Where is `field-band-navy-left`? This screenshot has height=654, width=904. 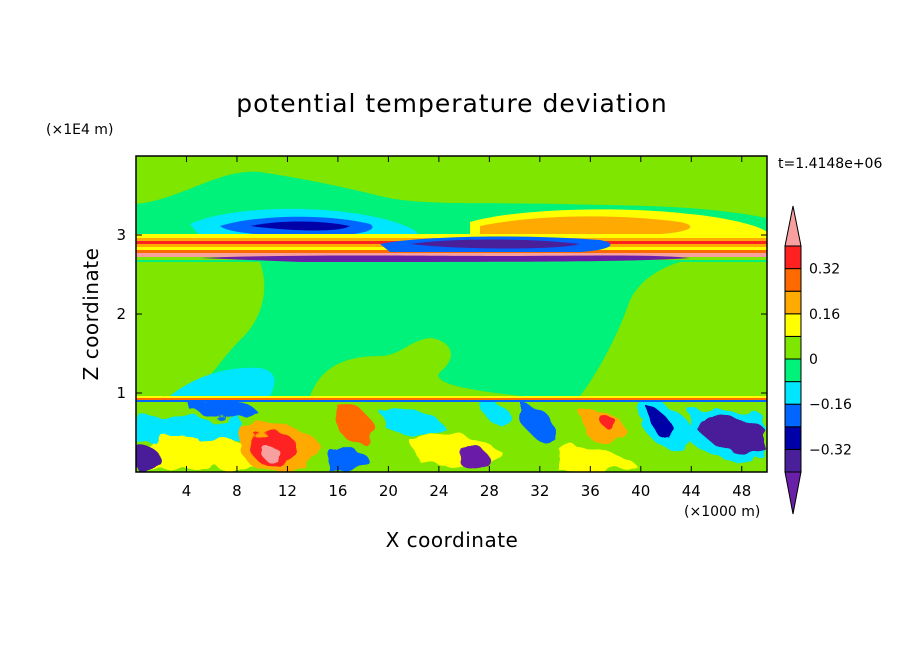 field-band-navy-left is located at coordinates (300, 226).